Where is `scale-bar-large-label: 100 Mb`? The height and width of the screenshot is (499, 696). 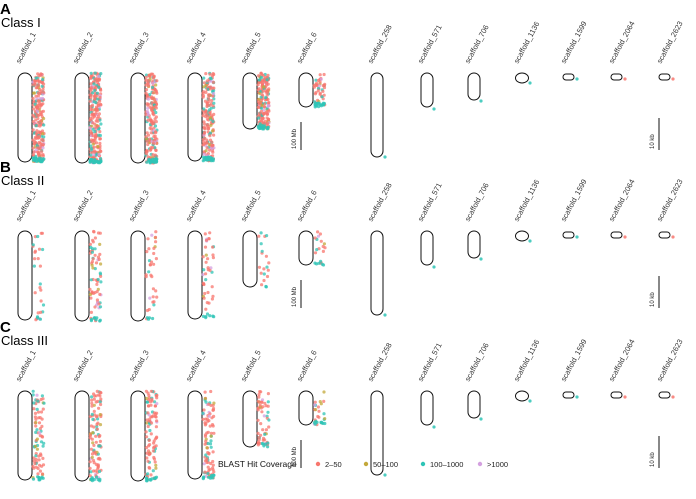 scale-bar-large-label: 100 Mb is located at coordinates (295, 138).